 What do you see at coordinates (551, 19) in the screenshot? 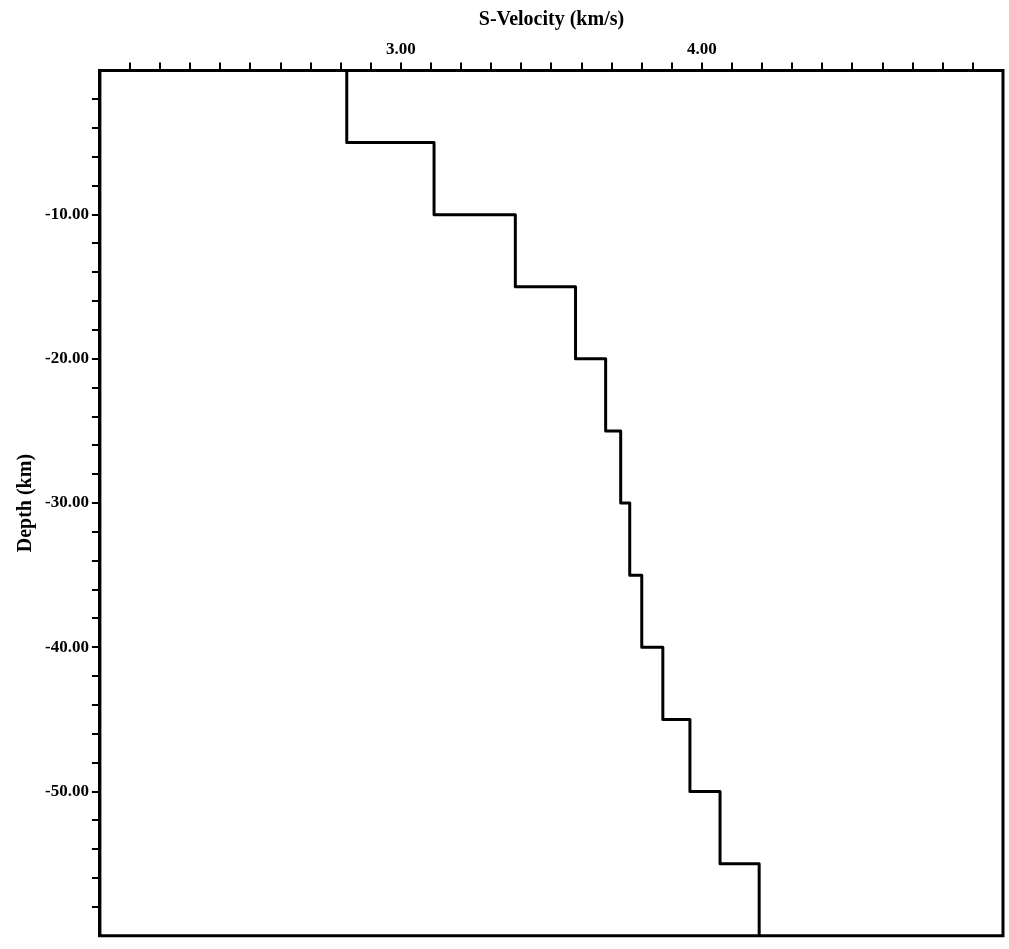
I see `x-axis-title: S-Velocity (km/s)` at bounding box center [551, 19].